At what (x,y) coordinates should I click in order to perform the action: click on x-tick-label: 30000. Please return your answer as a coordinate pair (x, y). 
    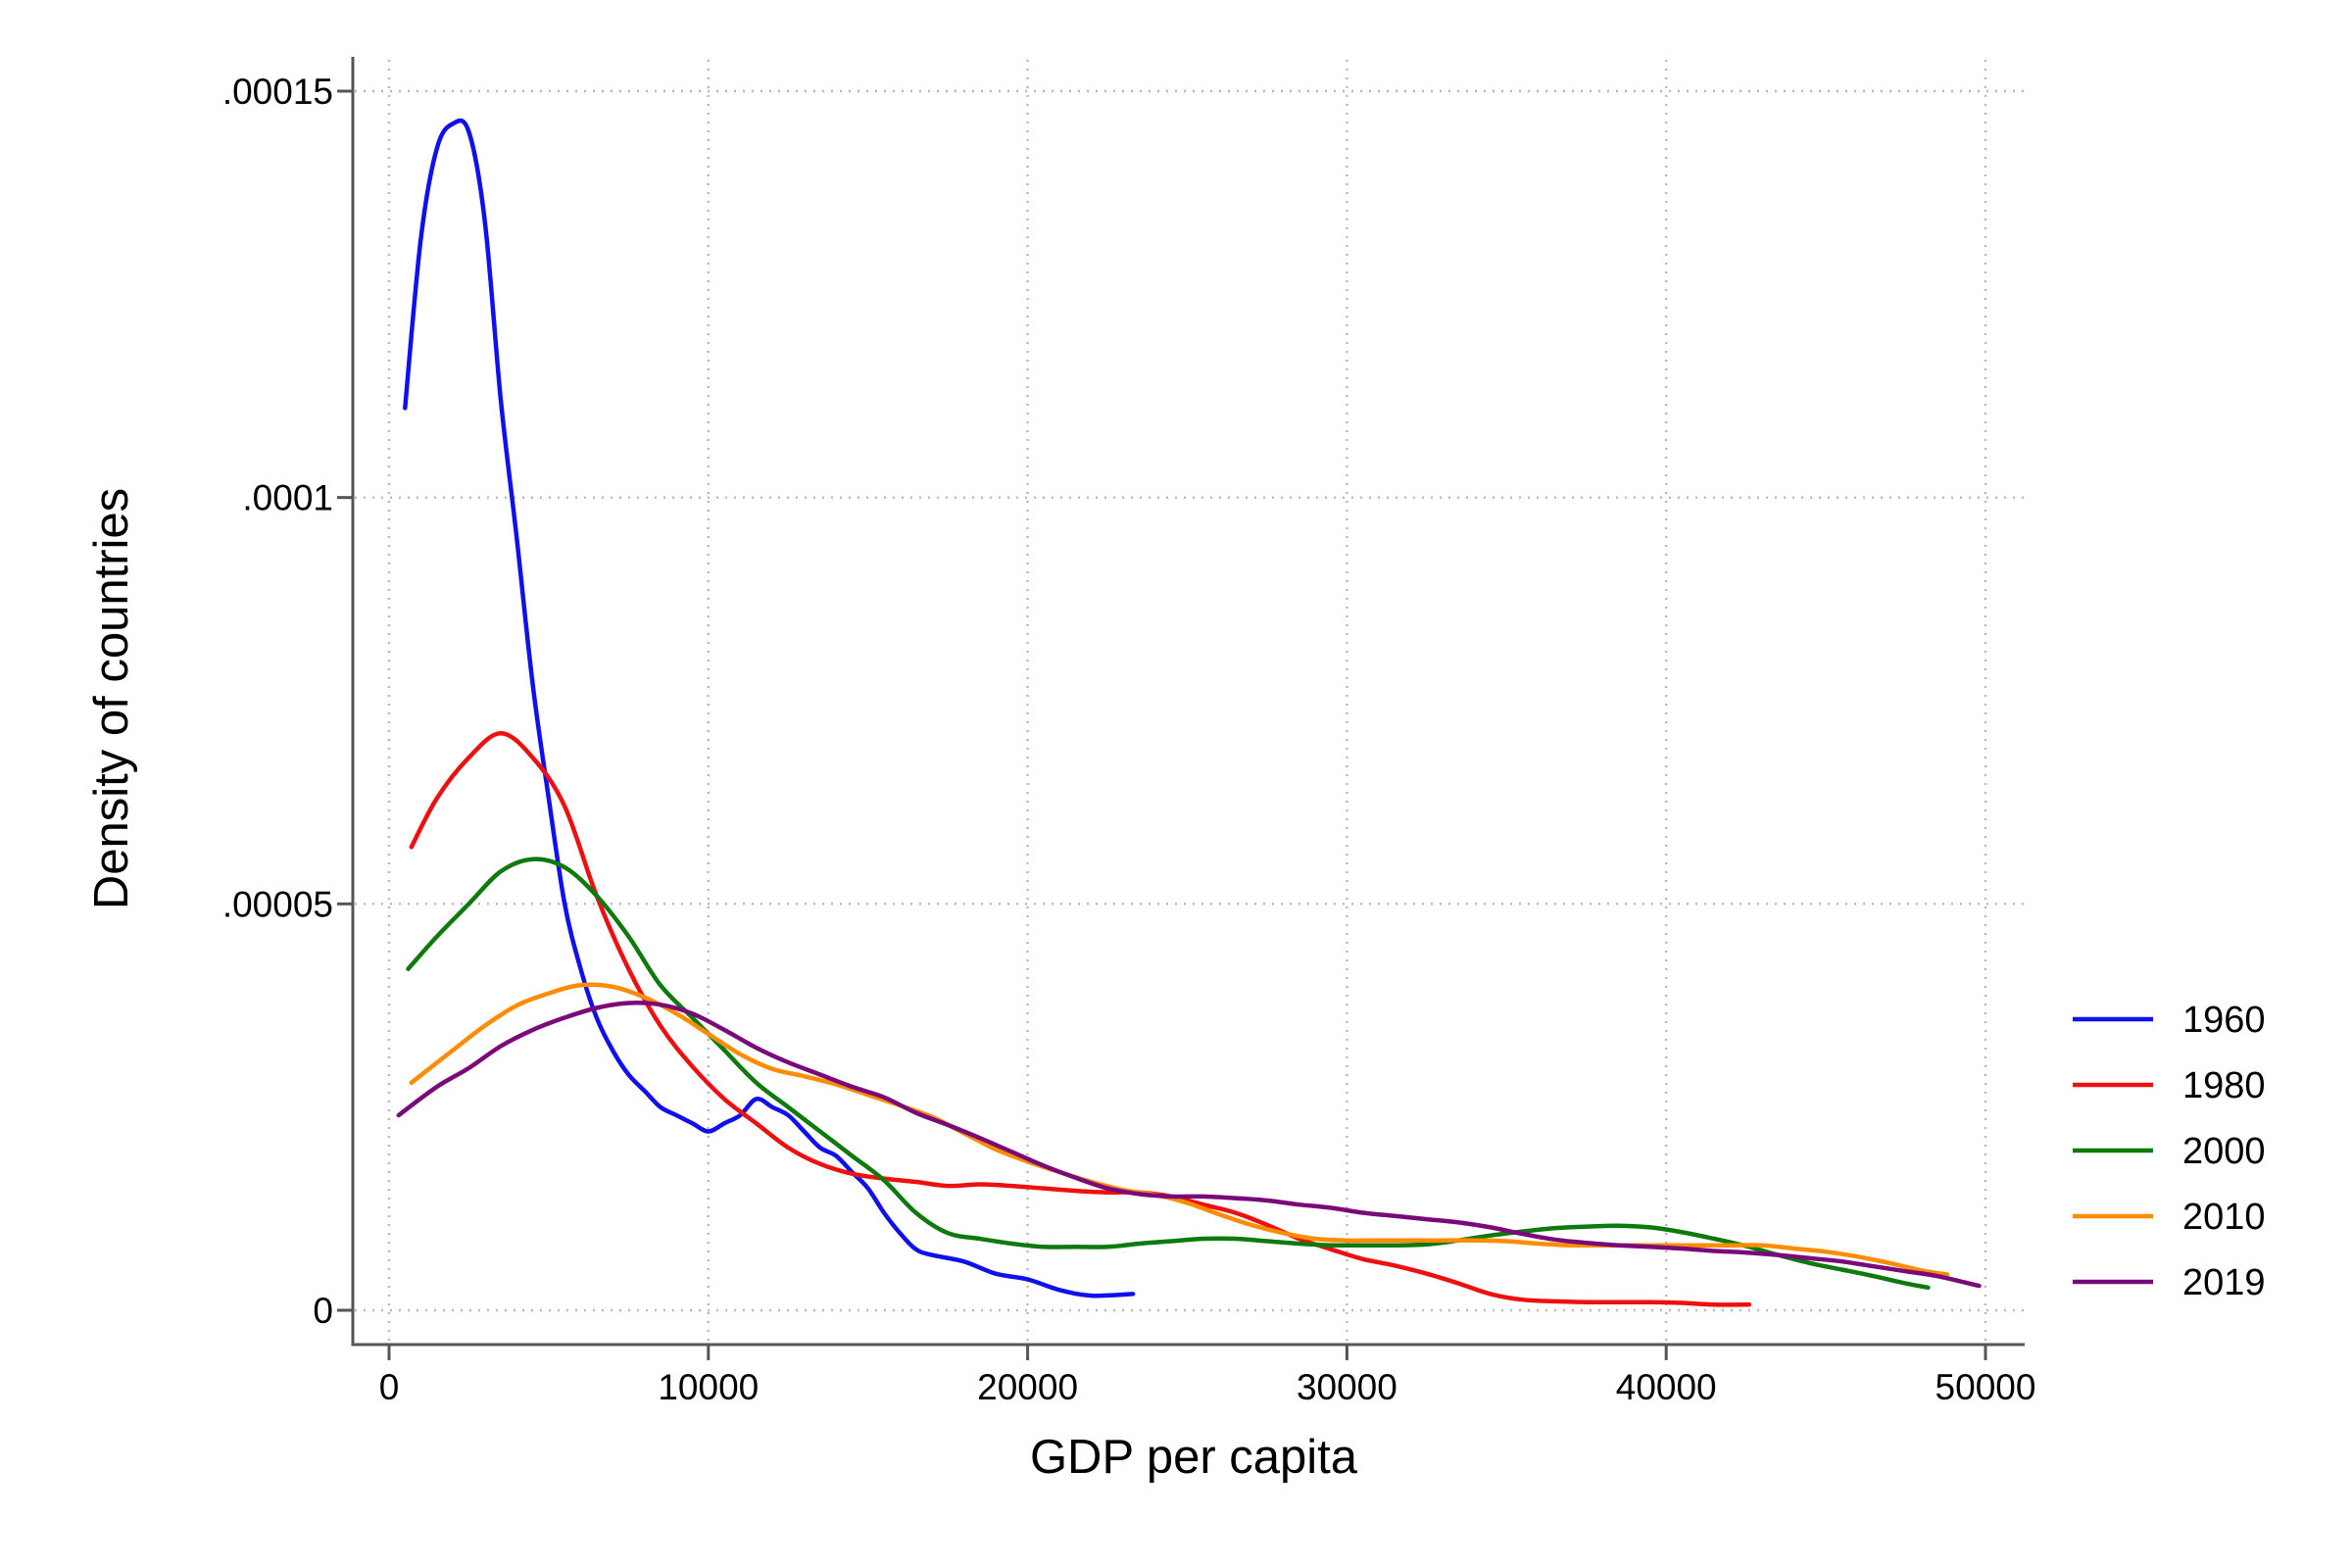
    Looking at the image, I should click on (1347, 1387).